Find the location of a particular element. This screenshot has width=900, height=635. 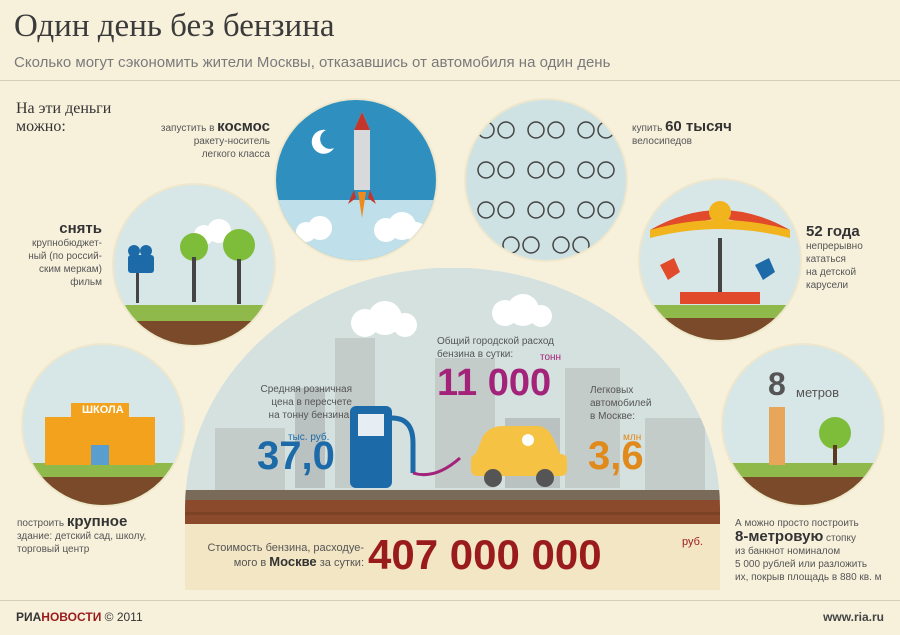

consumption-value: 11 000 is located at coordinates (494, 383).